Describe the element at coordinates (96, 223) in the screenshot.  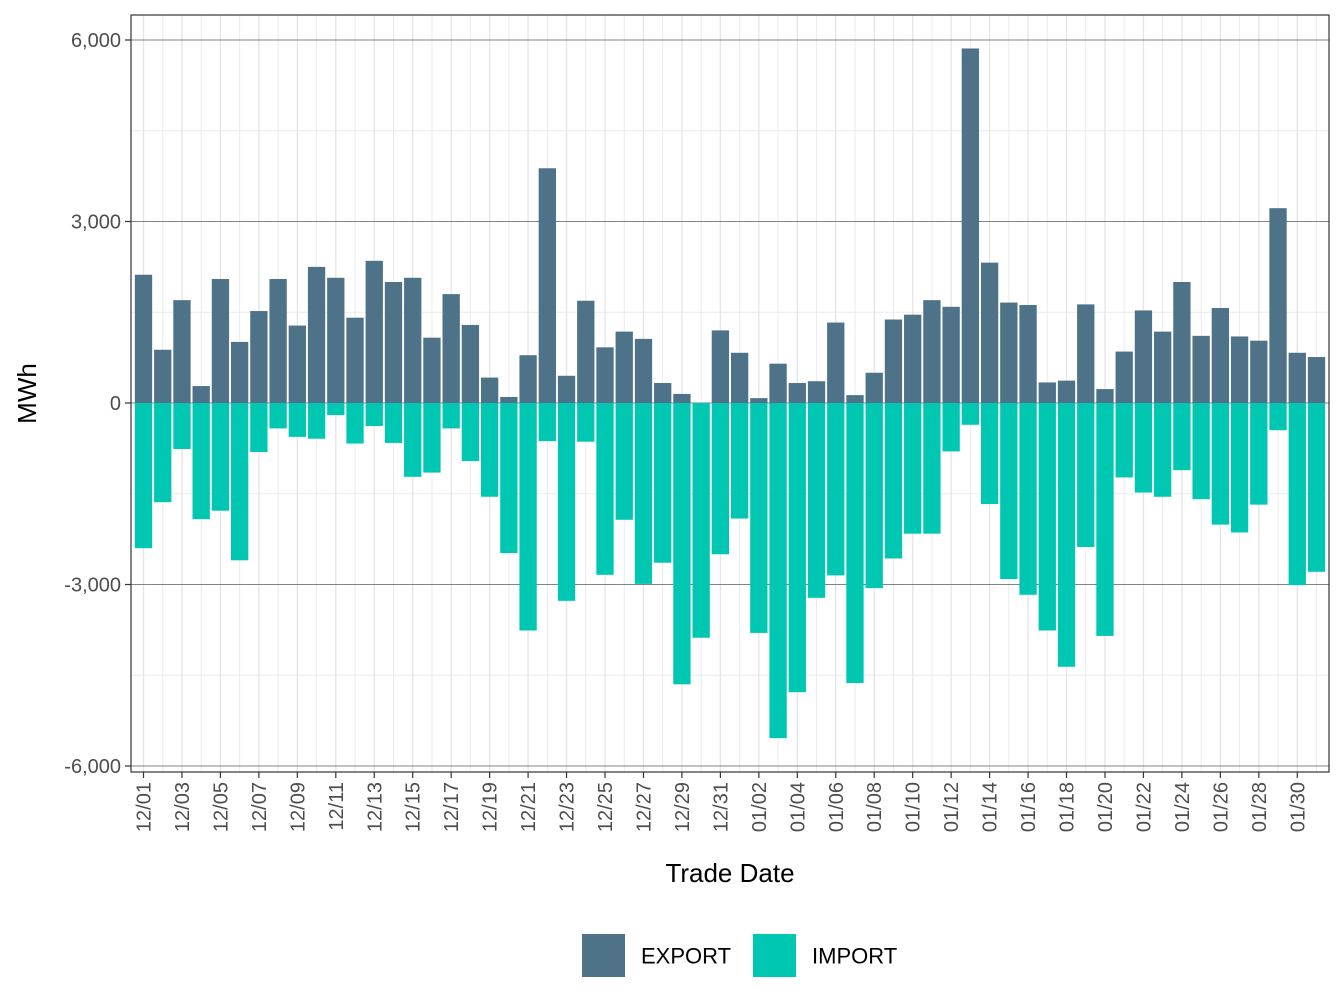
I see `y-tick-label: 3,000` at that location.